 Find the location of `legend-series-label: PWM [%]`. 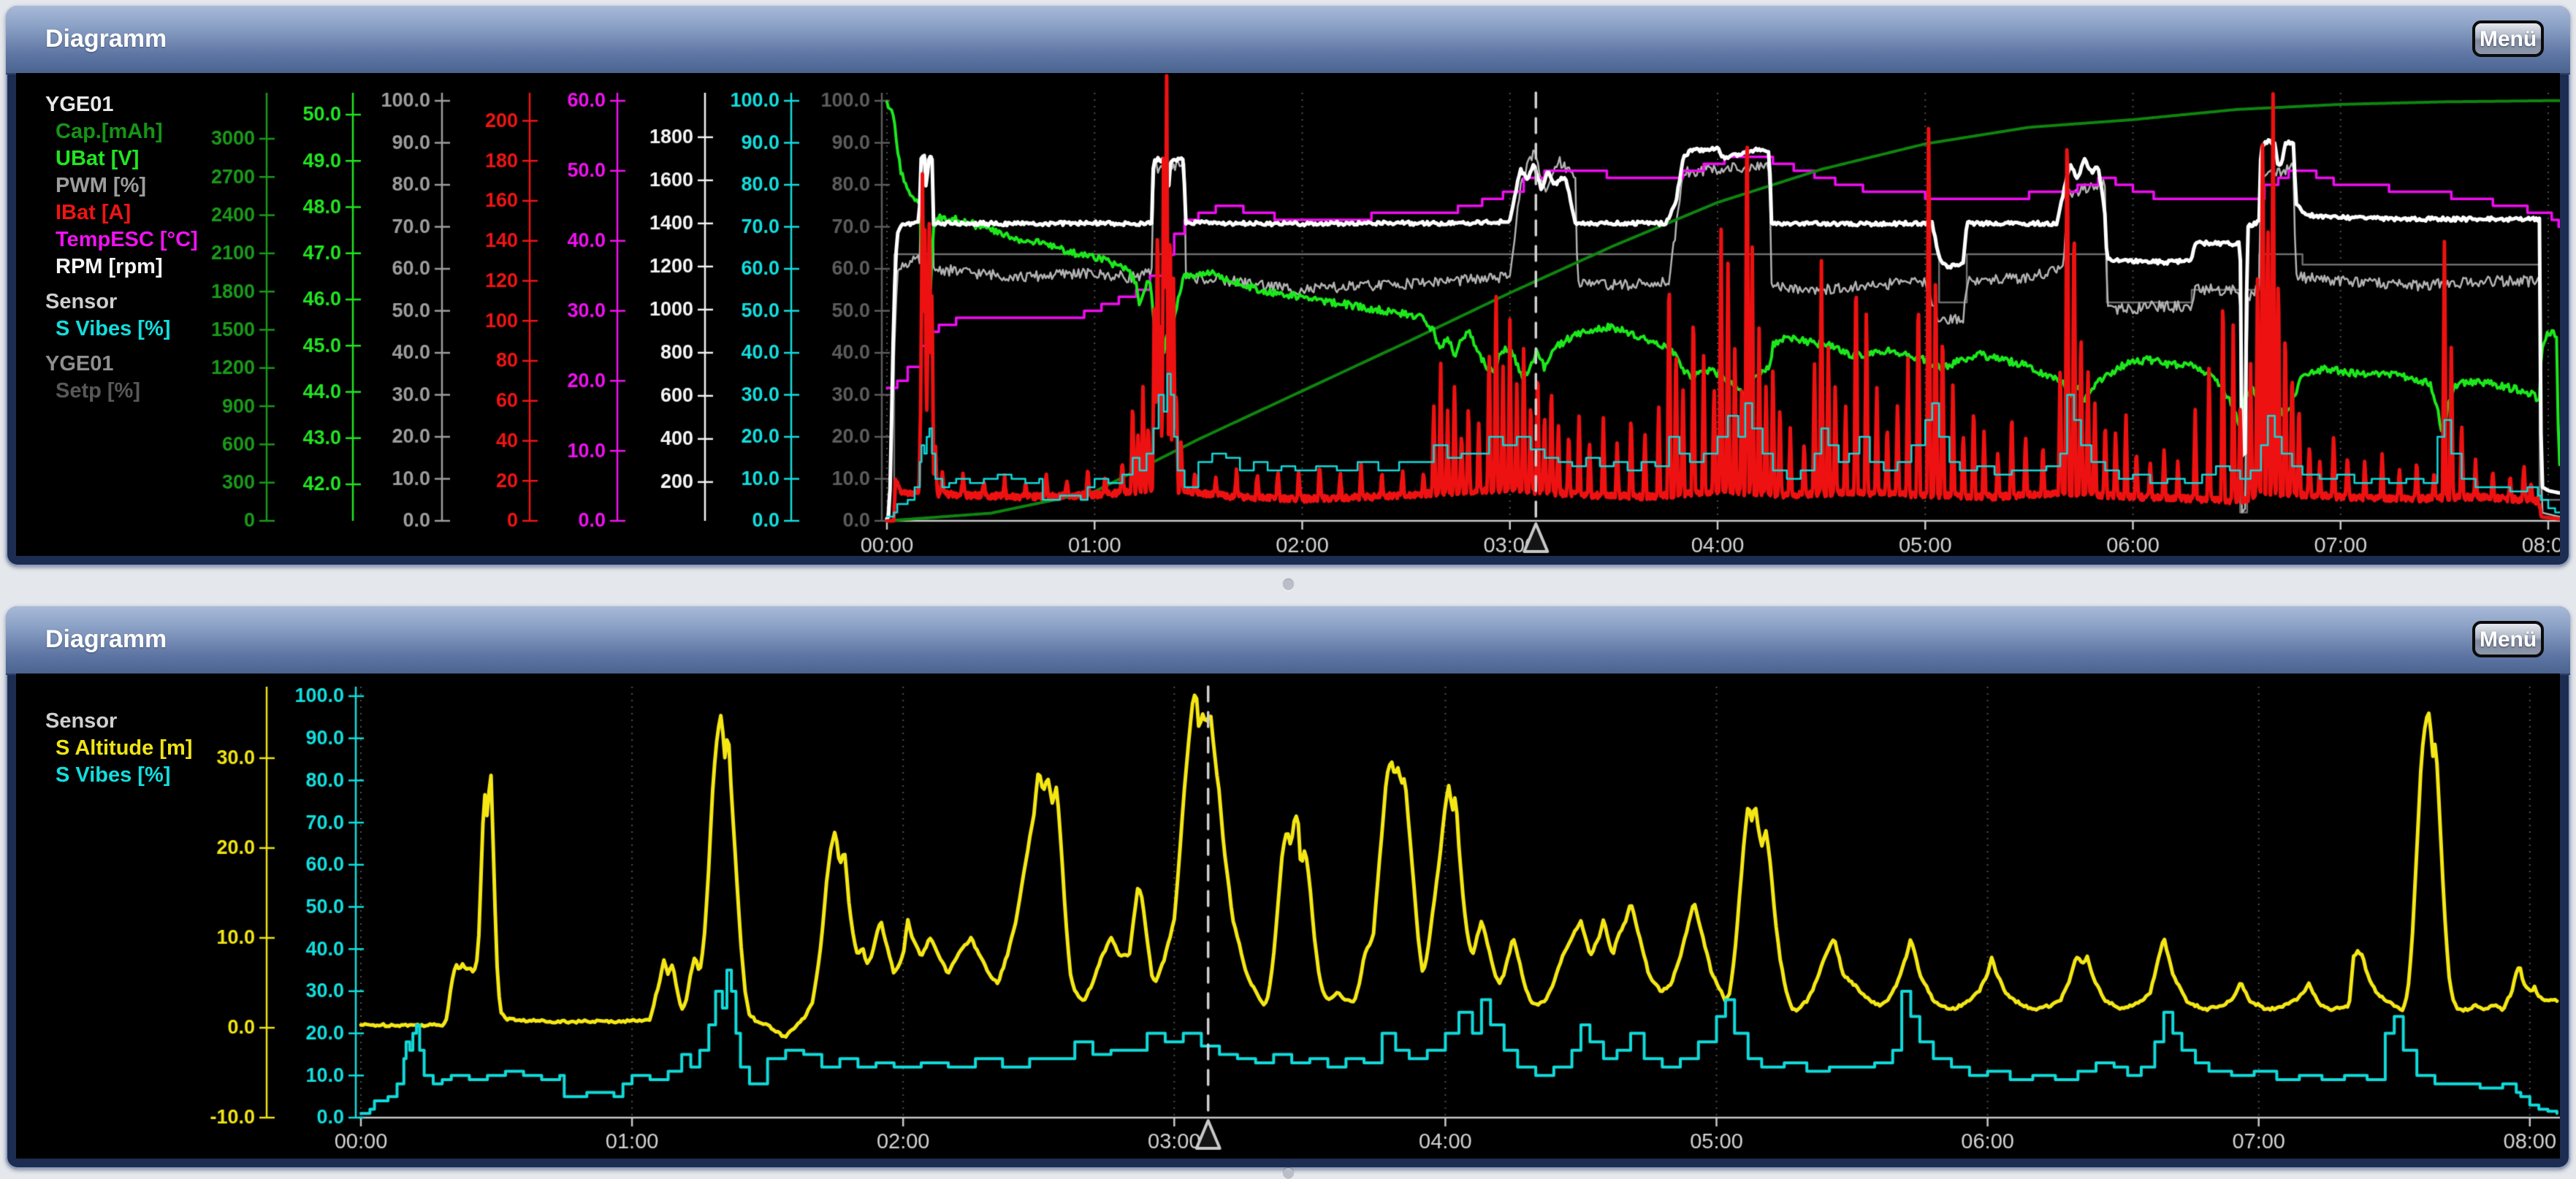

legend-series-label: PWM [%] is located at coordinates (101, 185).